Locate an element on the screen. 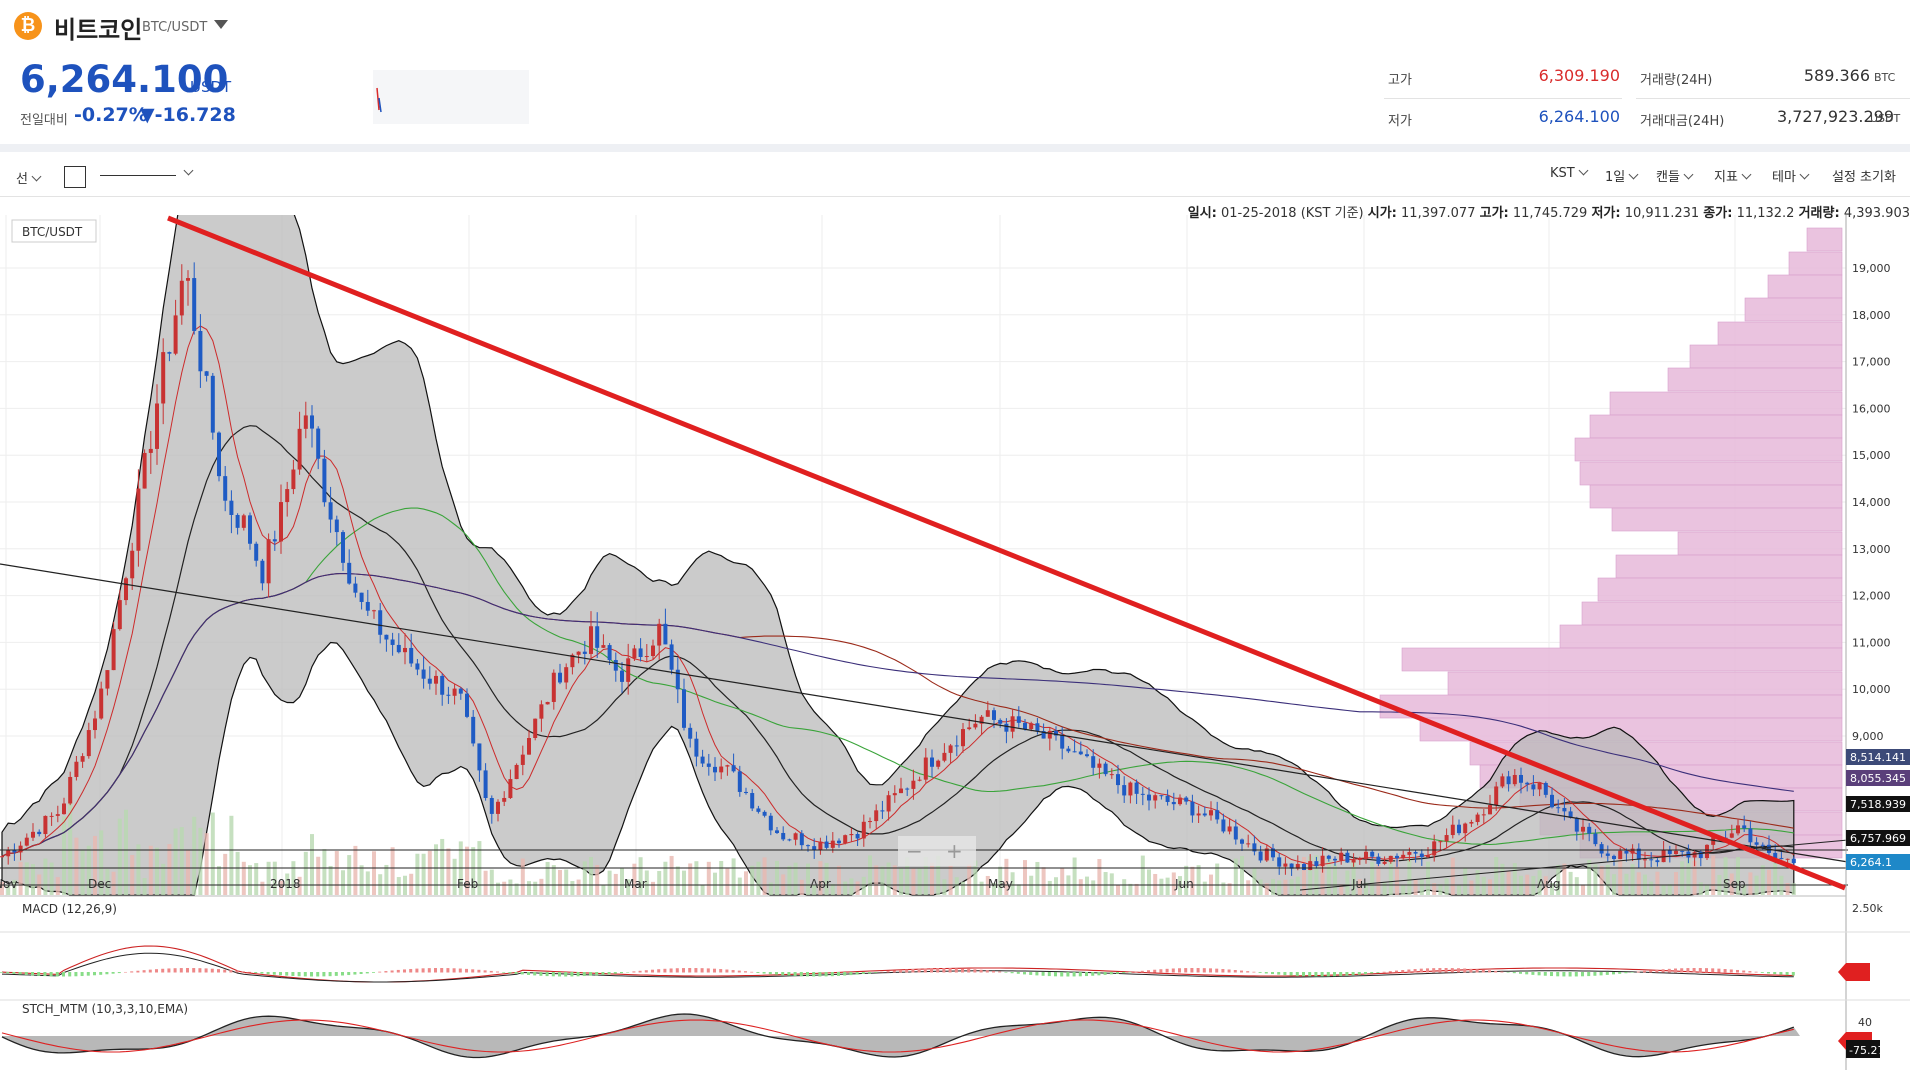 The image size is (1910, 1070). ohlc-high-label: 고가: is located at coordinates (1494, 213).